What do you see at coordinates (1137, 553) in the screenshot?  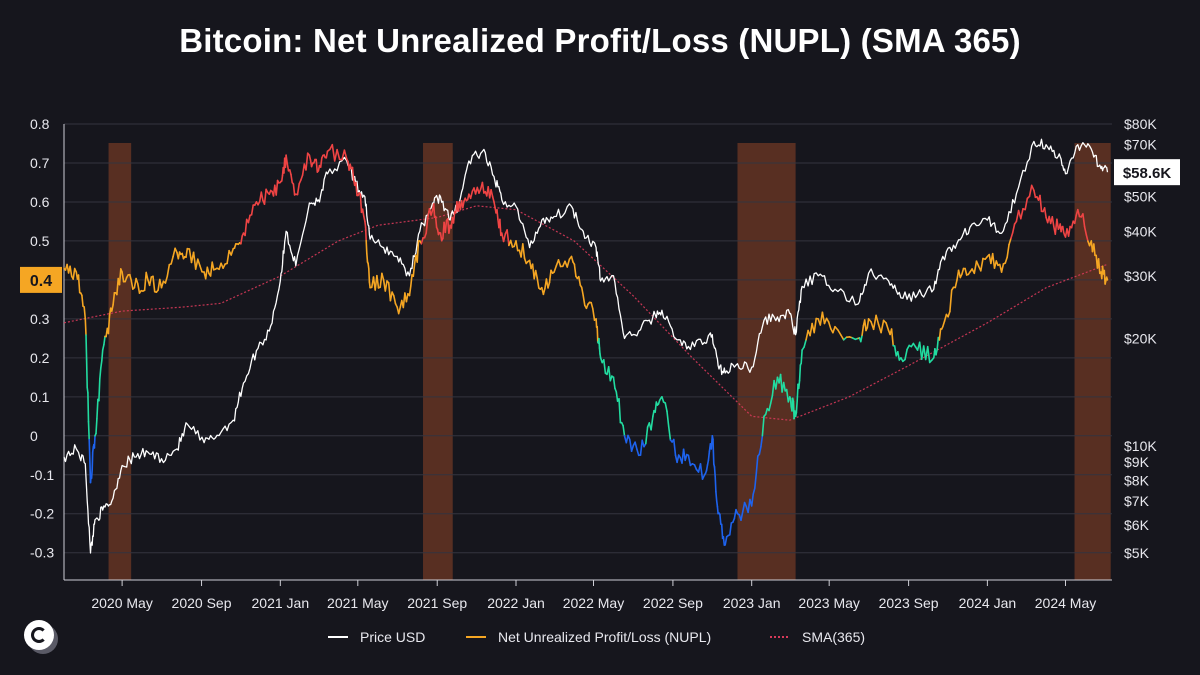 I see `right-tick-label: $5K` at bounding box center [1137, 553].